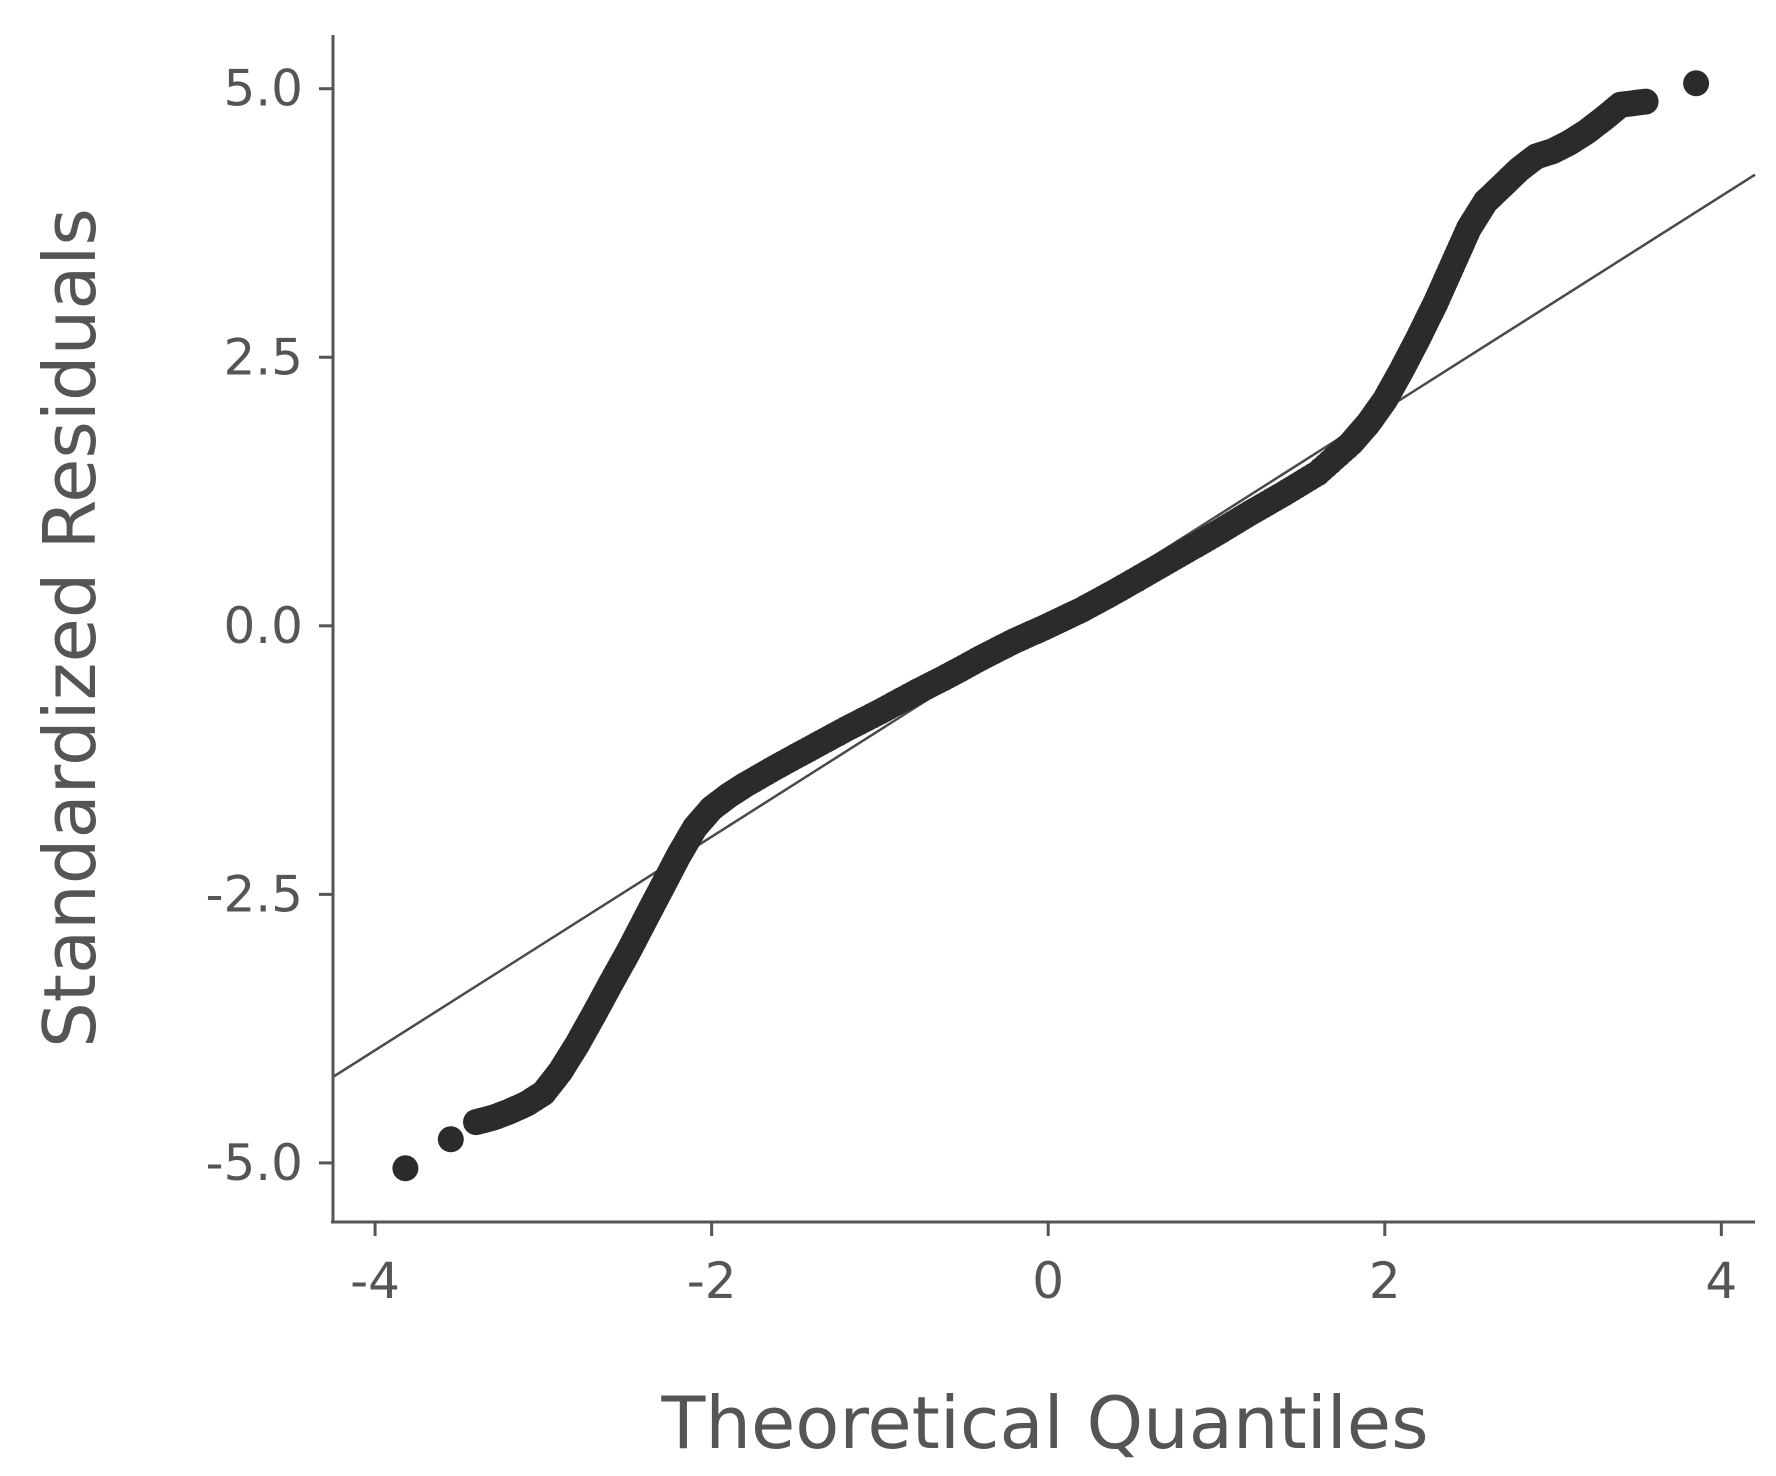 Image resolution: width=1776 pixels, height=1476 pixels. I want to click on x-tick-label: 0, so click(1048, 1281).